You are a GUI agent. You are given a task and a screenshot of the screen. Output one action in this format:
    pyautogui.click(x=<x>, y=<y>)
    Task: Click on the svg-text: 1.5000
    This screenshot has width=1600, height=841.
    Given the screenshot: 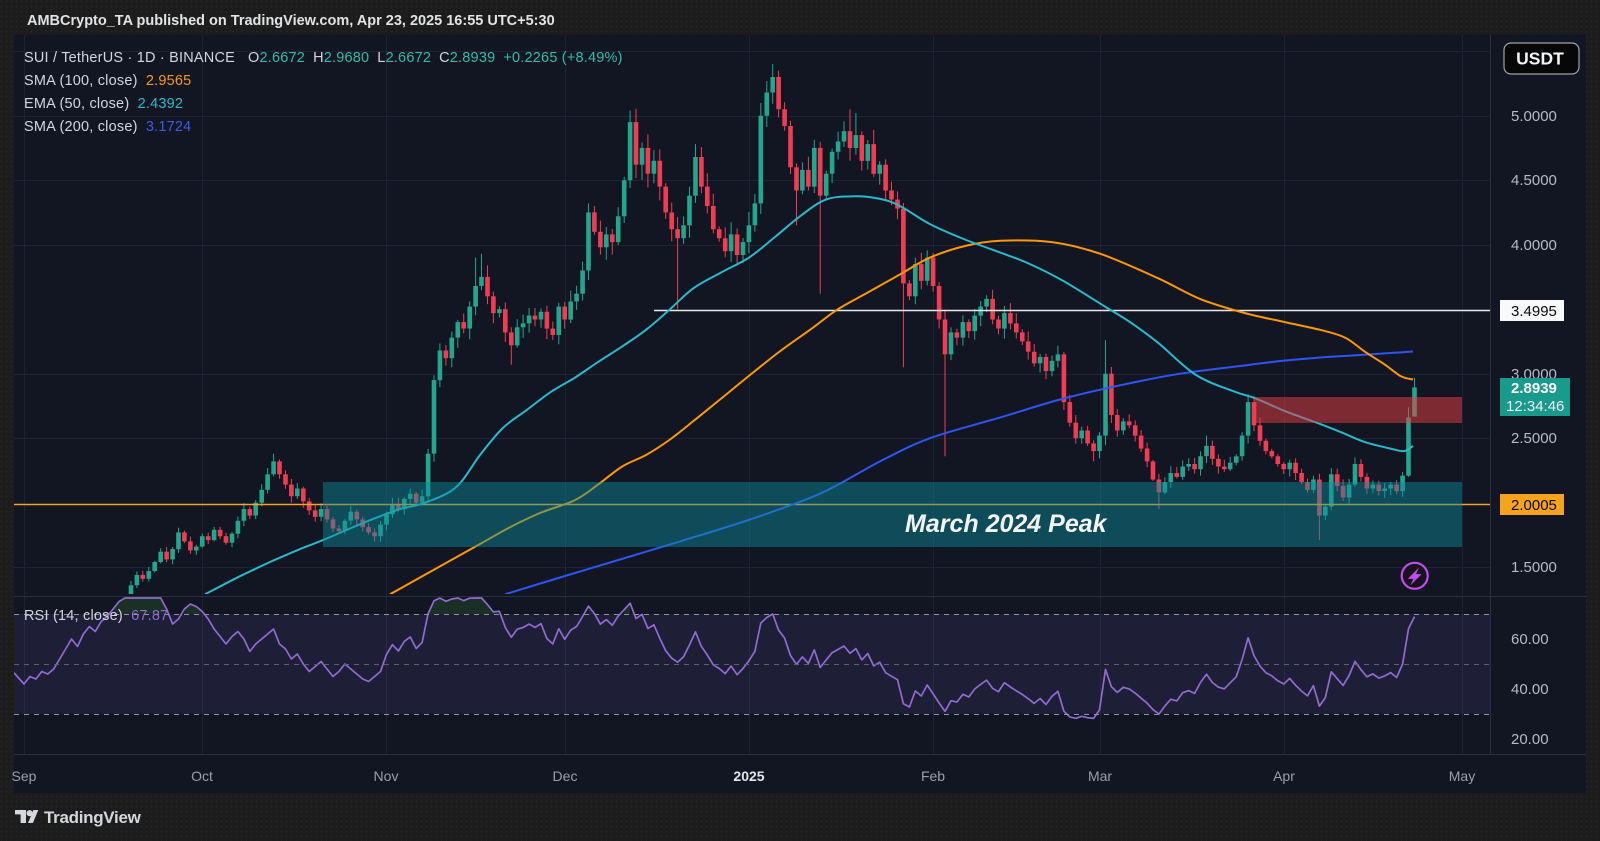 What is the action you would take?
    pyautogui.click(x=1534, y=567)
    